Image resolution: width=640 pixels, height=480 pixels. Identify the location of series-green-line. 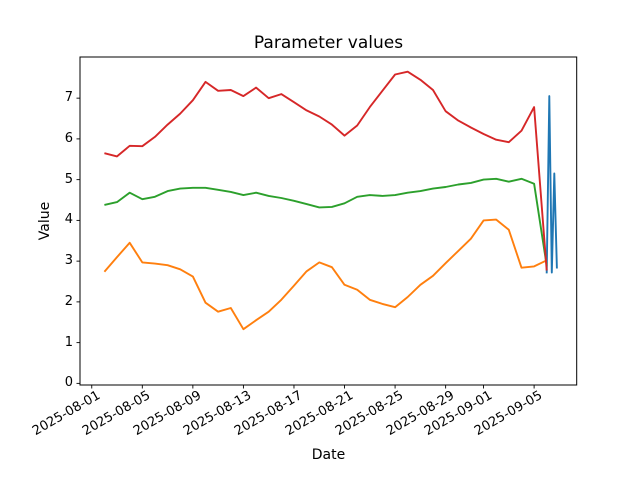
(326, 221).